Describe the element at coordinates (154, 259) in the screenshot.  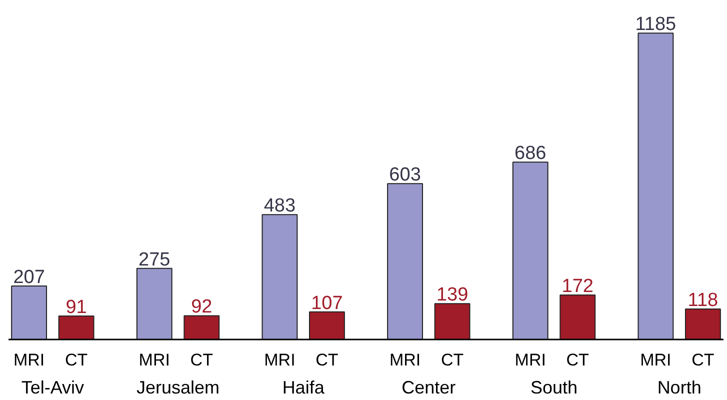
I see `data-label: 275` at that location.